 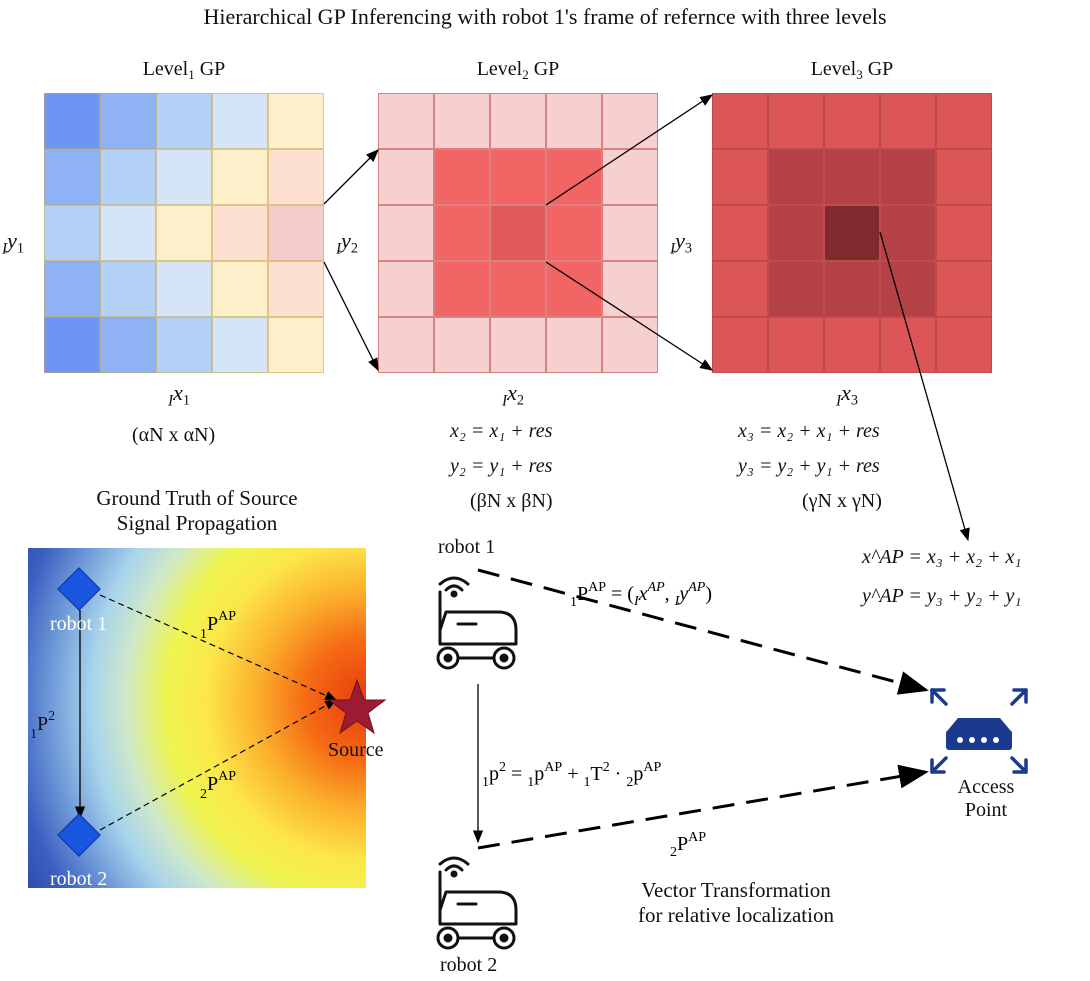 What do you see at coordinates (511, 501) in the screenshot?
I see `level2-dims: (βN x βN)` at bounding box center [511, 501].